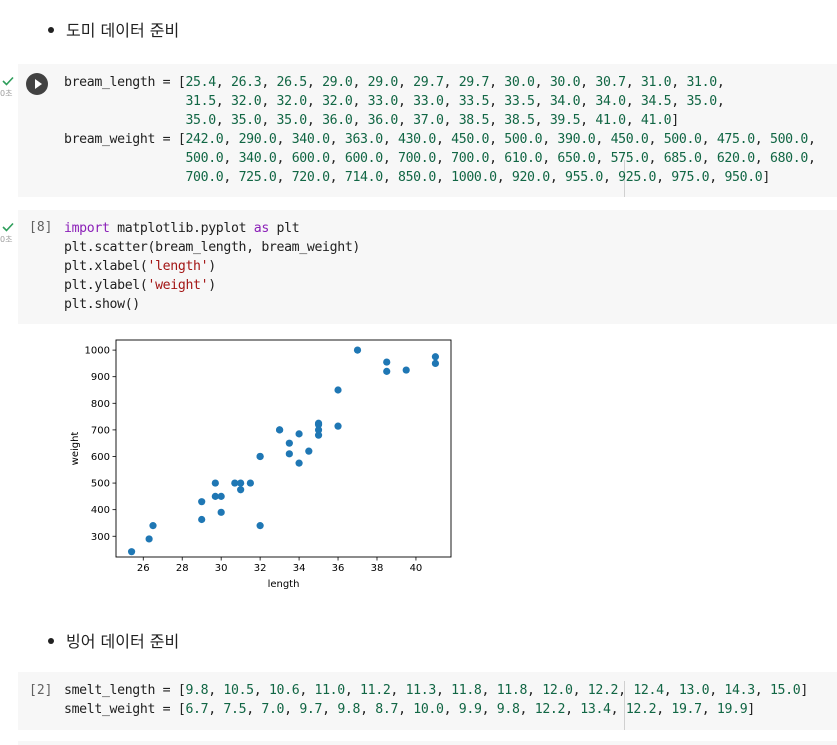 The width and height of the screenshot is (837, 745). What do you see at coordinates (427, 267) in the screenshot?
I see `code-cell-plot` at bounding box center [427, 267].